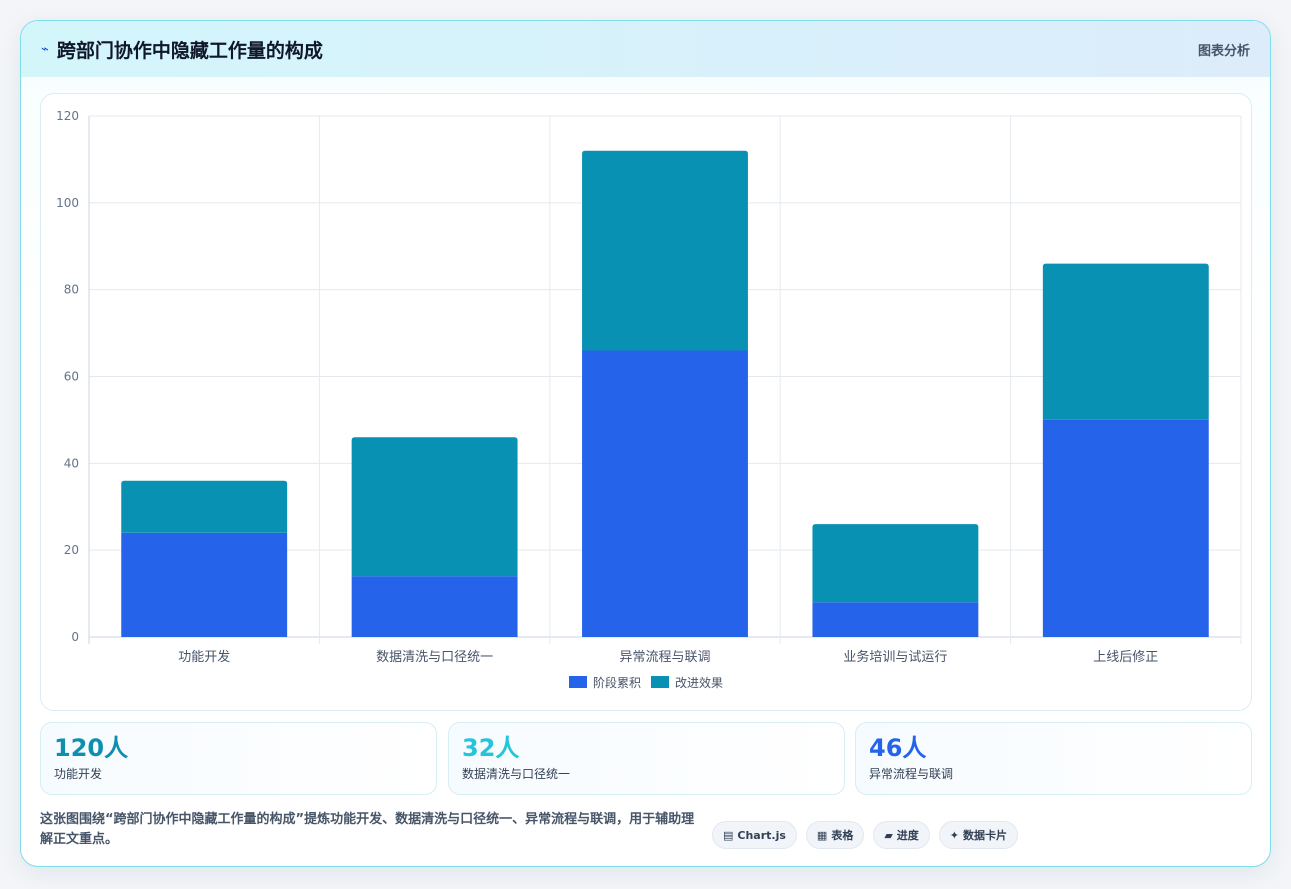 The height and width of the screenshot is (889, 1291). Describe the element at coordinates (75, 637) in the screenshot. I see `y-tick-label: 0` at that location.